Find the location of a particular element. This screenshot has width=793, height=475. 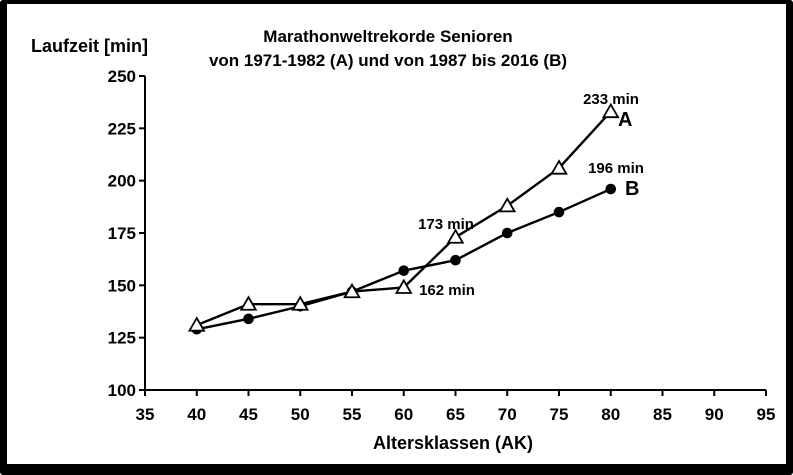

x-tick-label: 75 is located at coordinates (559, 414).